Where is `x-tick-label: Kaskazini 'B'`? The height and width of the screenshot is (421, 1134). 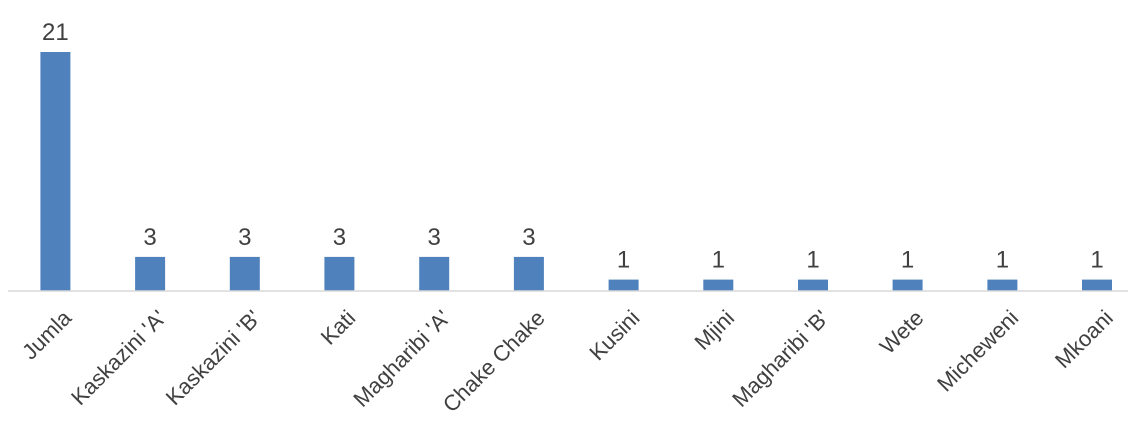
x-tick-label: Kaskazini 'B' is located at coordinates (213, 357).